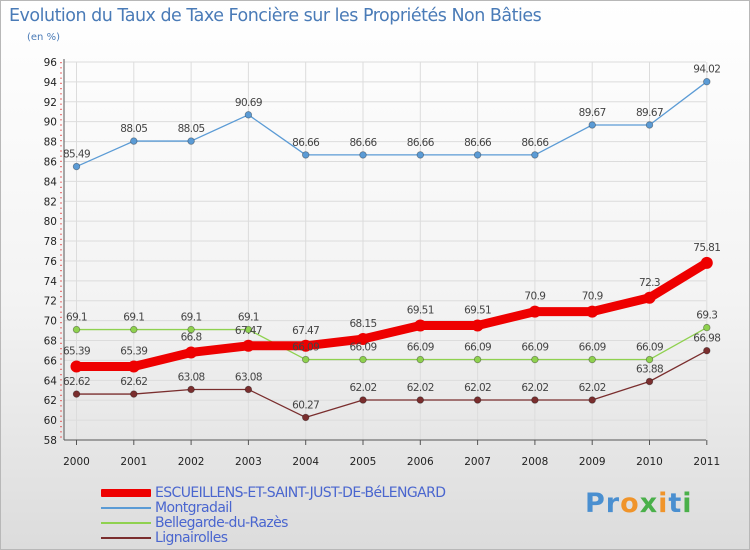 Image resolution: width=750 pixels, height=550 pixels. Describe the element at coordinates (592, 297) in the screenshot. I see `data-label-escueillens-et-saint-just-de-belengard-2009: 70.9` at that location.